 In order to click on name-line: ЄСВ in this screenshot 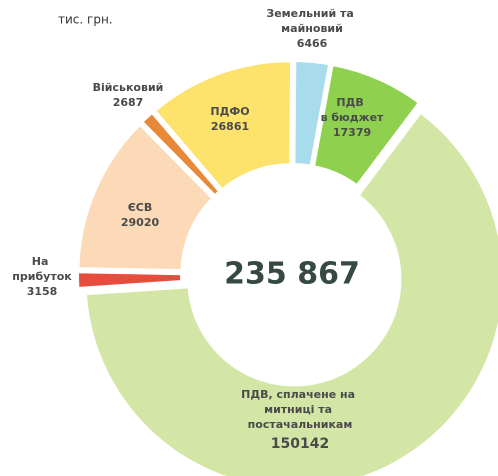, I will do `click(140, 207)`.